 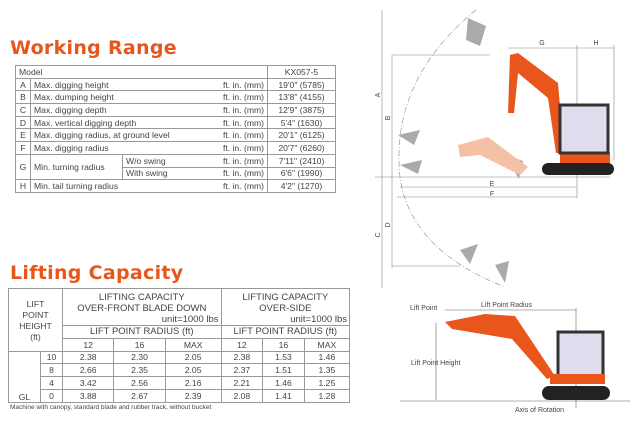 I want to click on lifting-capacity-title: Lifting Capacity, so click(x=97, y=273).